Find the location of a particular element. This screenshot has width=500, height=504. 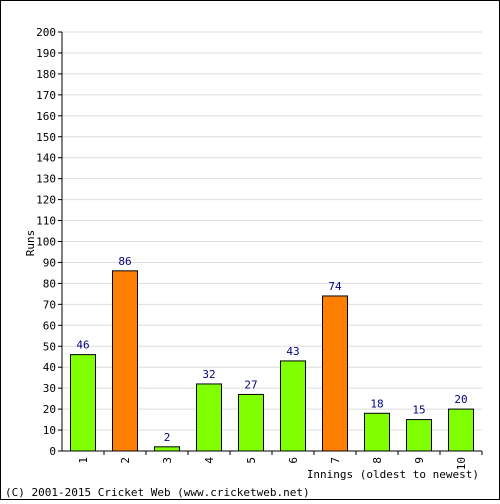

data-label-5: 27 is located at coordinates (250, 384).